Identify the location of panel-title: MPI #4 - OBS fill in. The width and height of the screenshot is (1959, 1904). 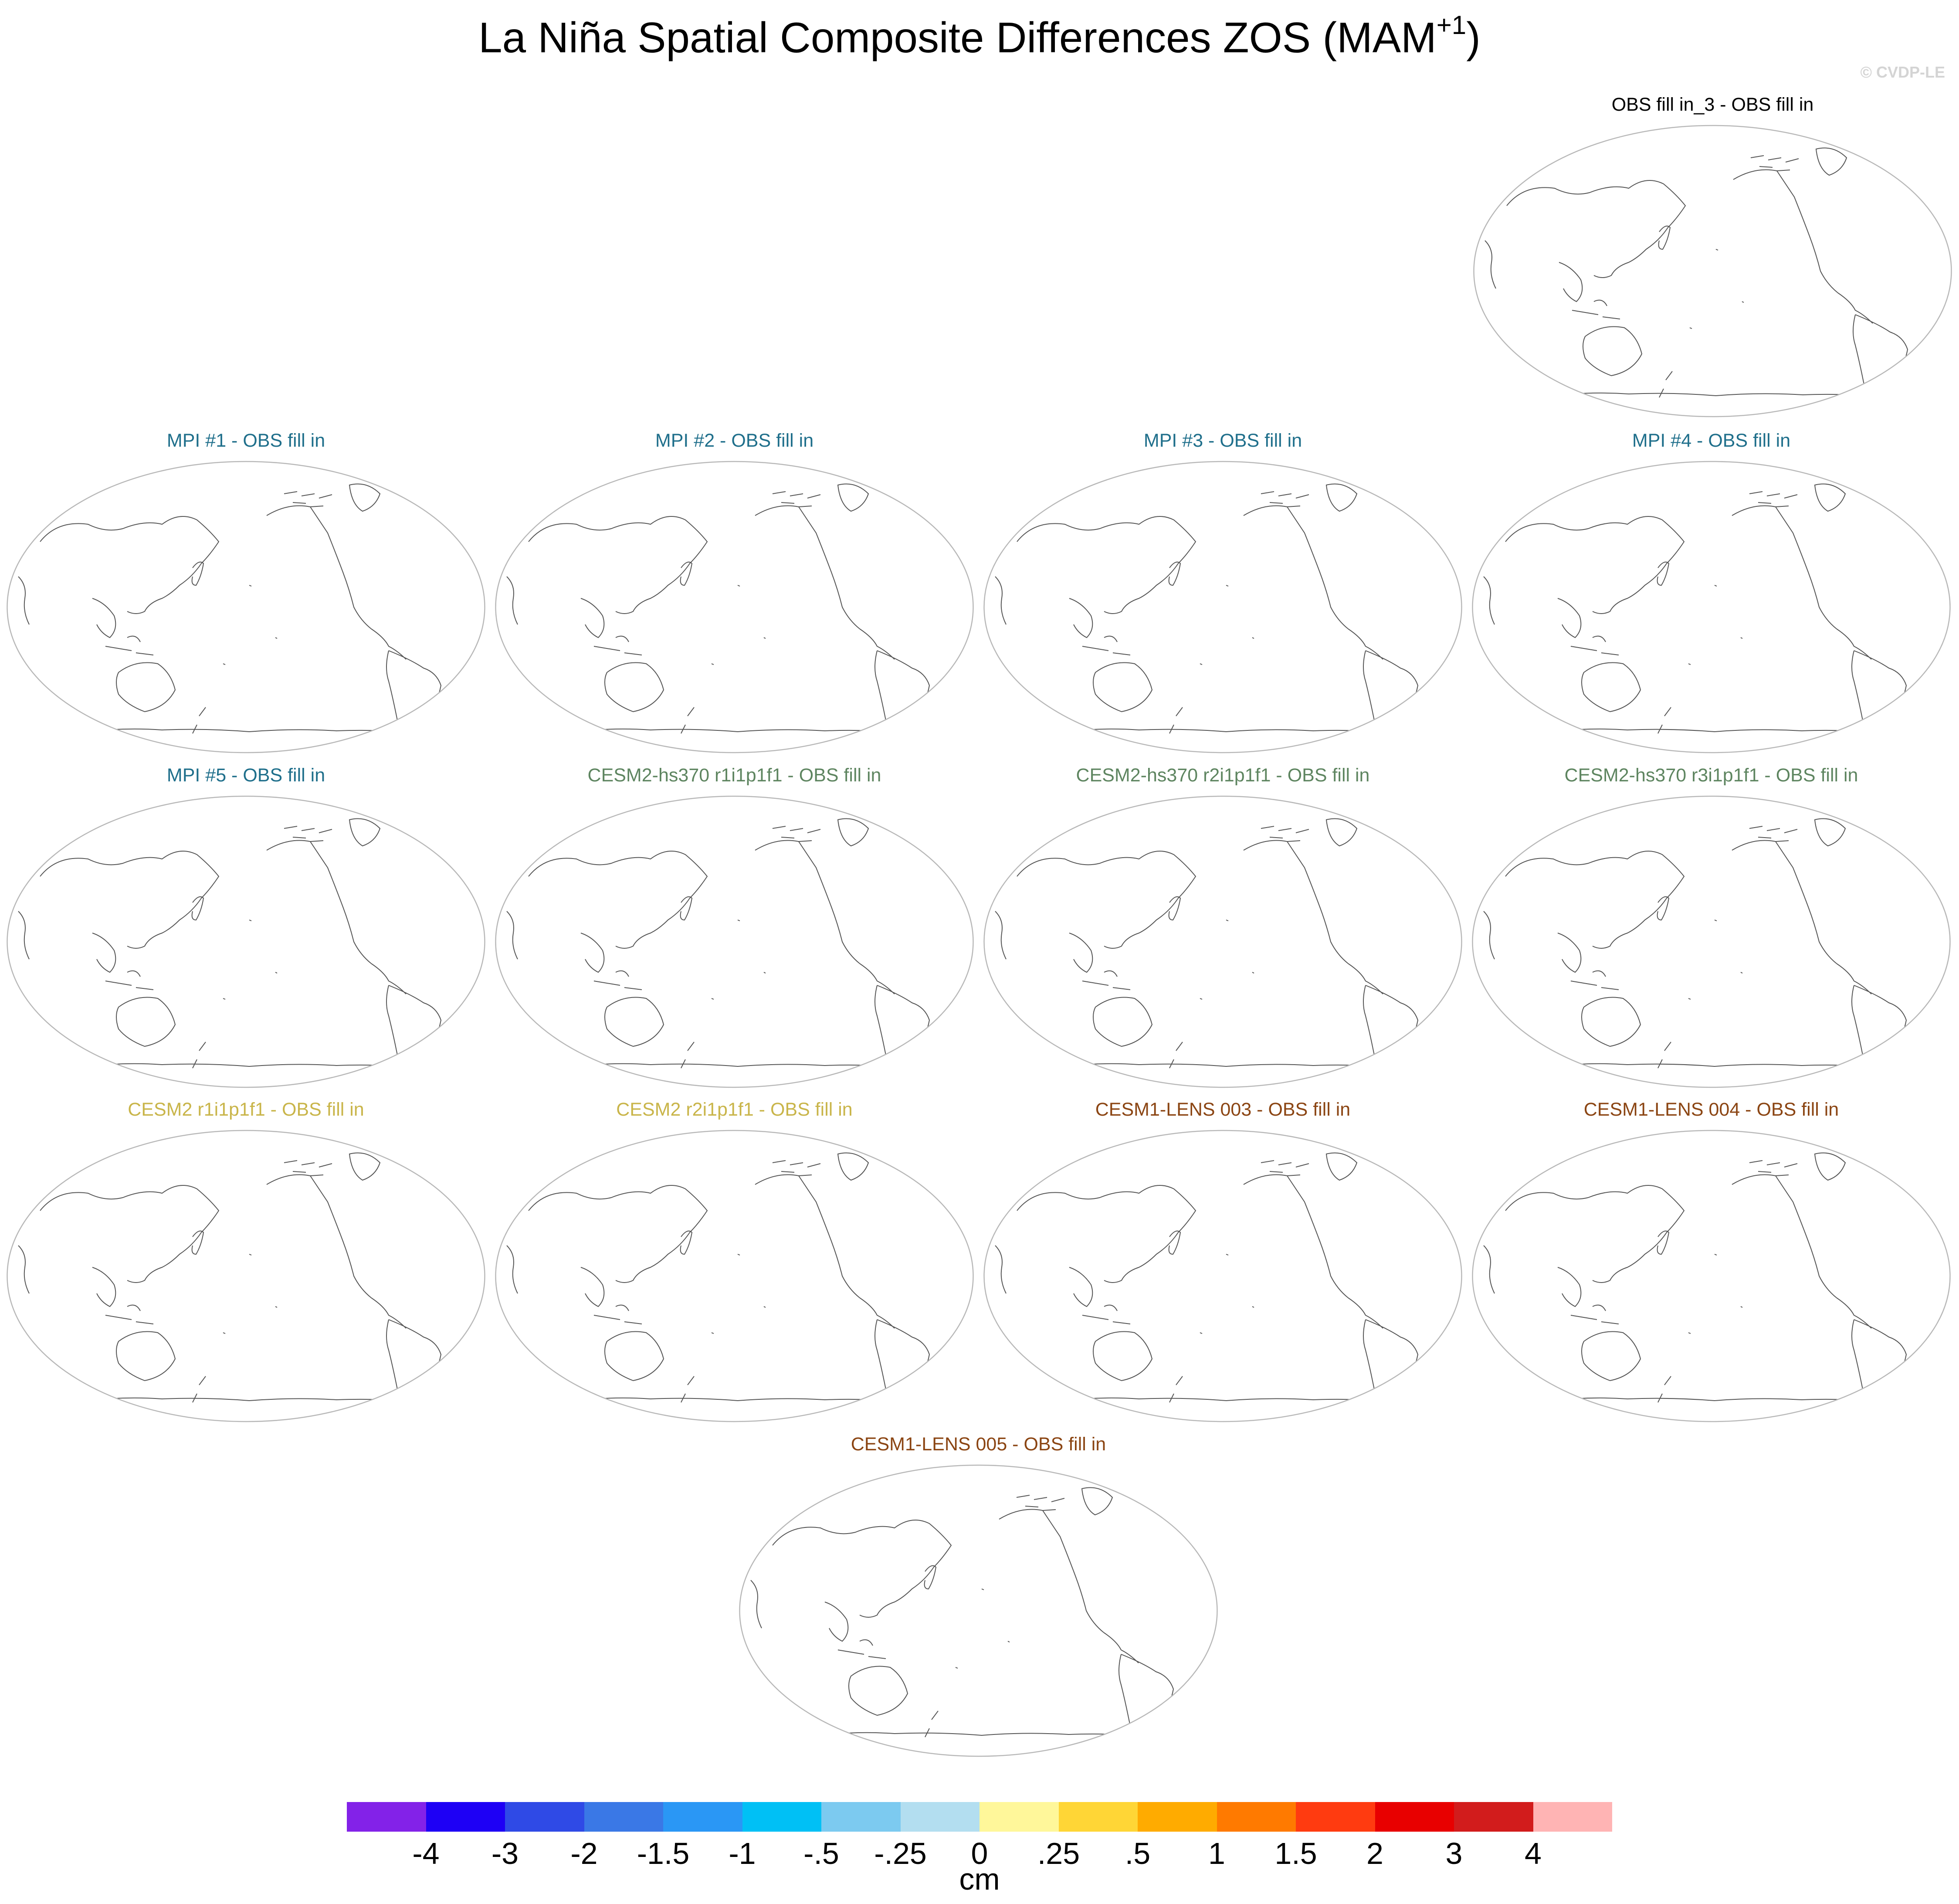
(1711, 440).